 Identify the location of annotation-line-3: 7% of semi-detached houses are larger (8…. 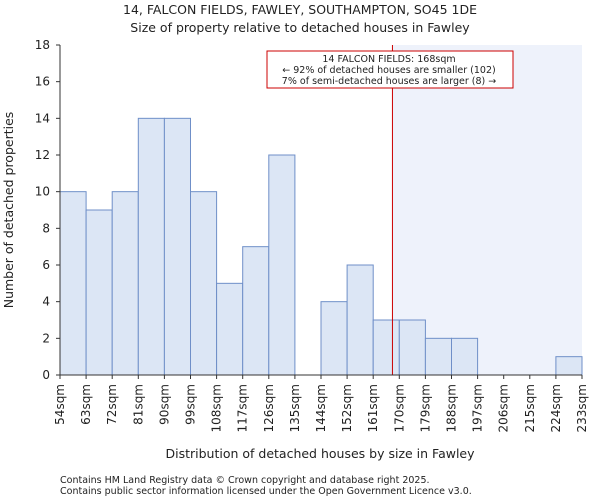
(389, 81).